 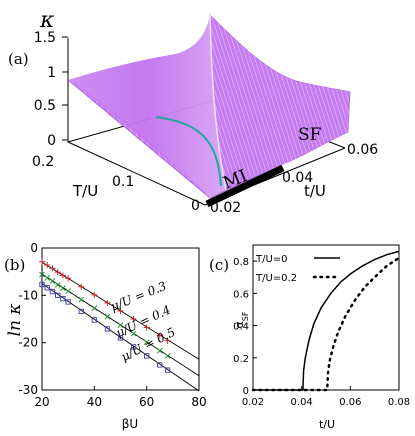 I want to click on x-tick-label: 0, so click(x=195, y=206).